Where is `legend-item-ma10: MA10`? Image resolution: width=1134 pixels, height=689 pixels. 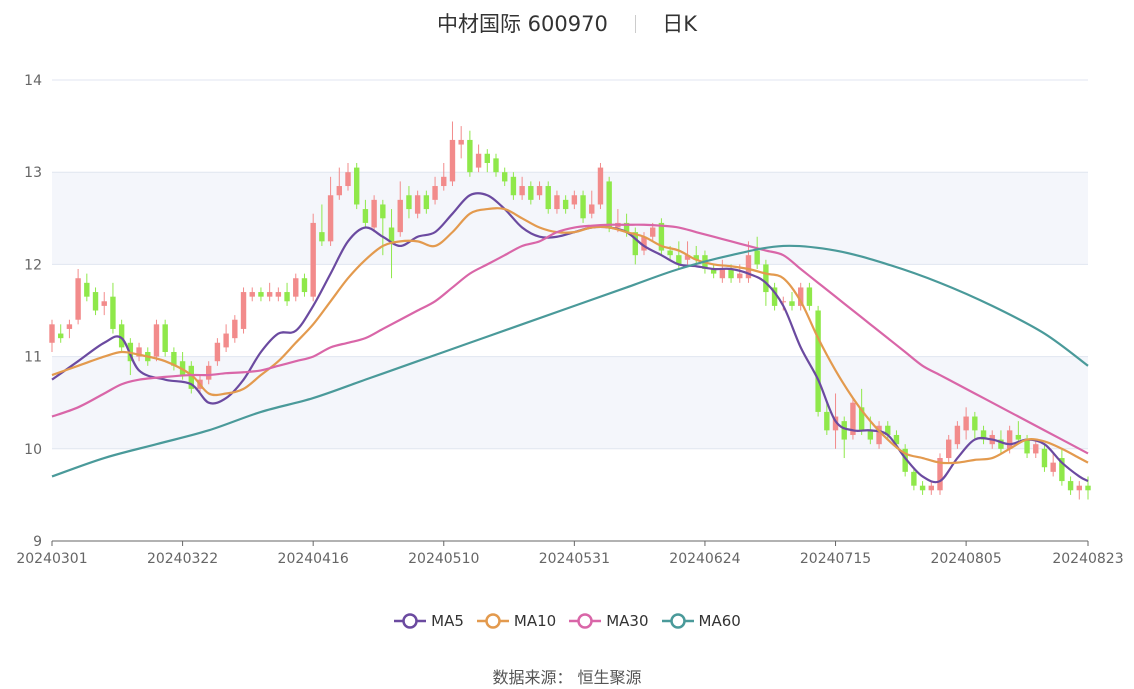
legend-item-ma10: MA10 is located at coordinates (516, 621).